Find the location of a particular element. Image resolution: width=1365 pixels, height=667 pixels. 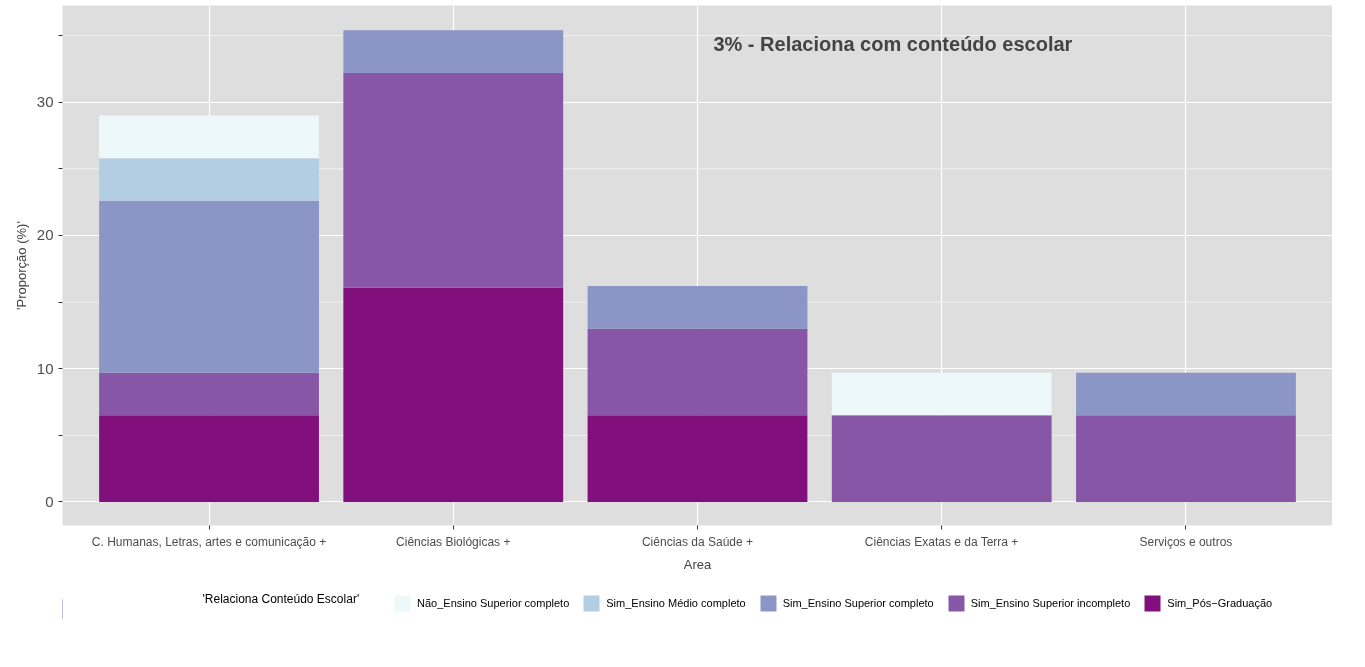

y-tick-label: 30 is located at coordinates (45, 102).